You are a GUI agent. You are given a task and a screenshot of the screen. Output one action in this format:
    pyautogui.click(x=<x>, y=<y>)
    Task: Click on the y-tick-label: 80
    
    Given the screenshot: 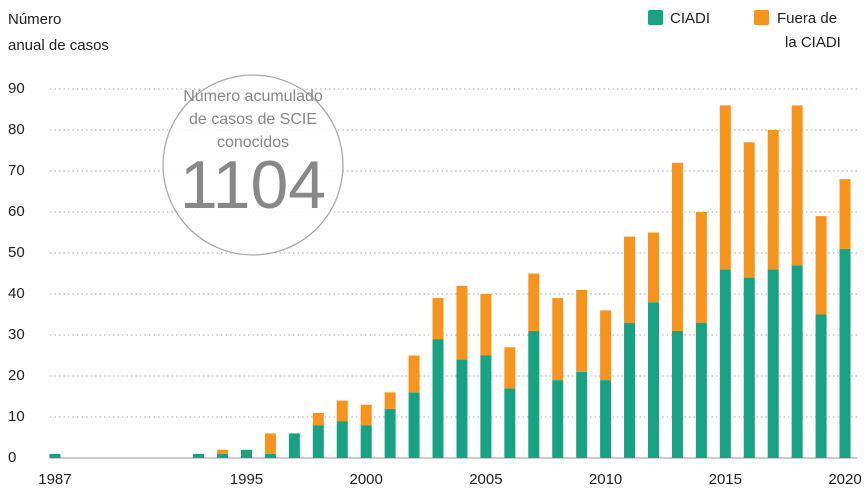 What is the action you would take?
    pyautogui.click(x=16, y=129)
    